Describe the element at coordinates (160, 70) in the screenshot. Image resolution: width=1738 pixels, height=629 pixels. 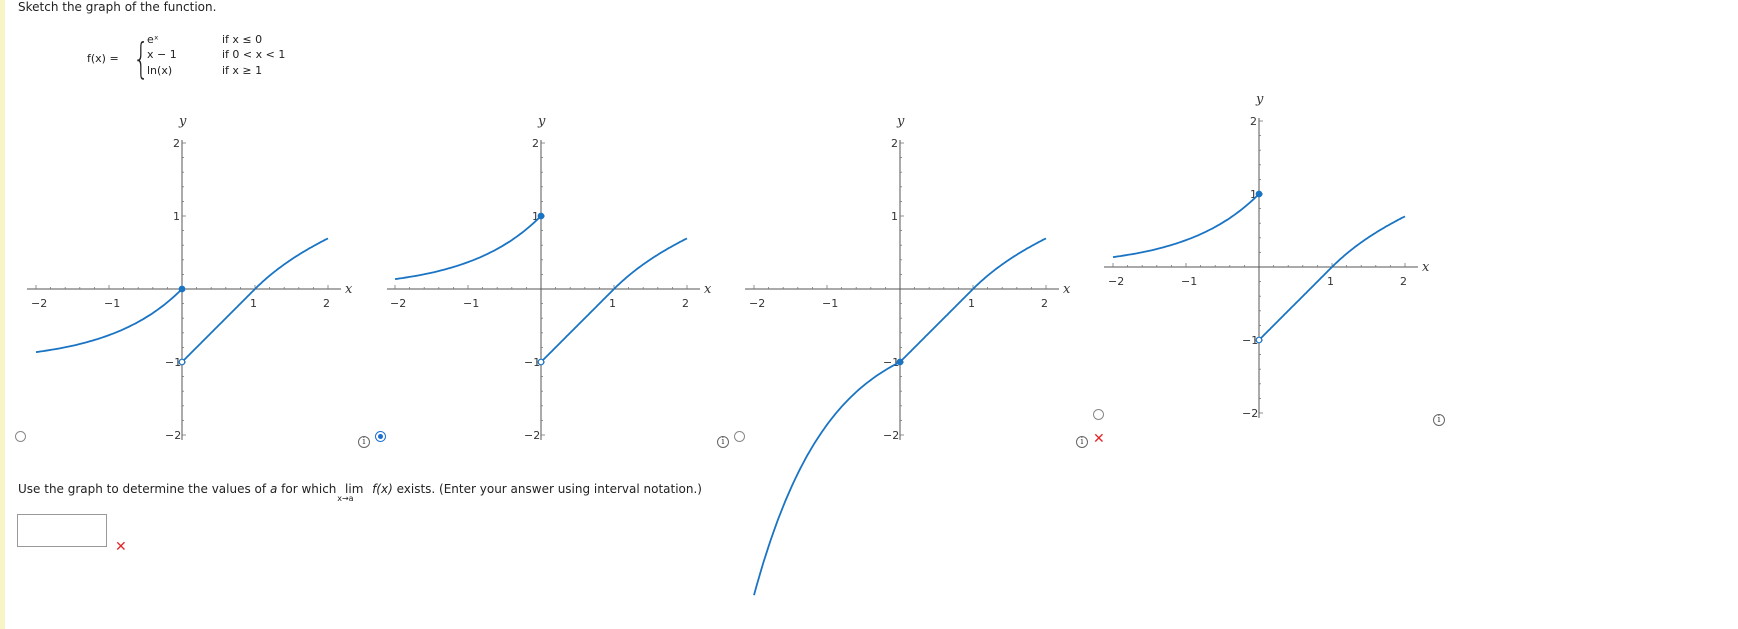
I see `piece-expr: ln(x)` at that location.